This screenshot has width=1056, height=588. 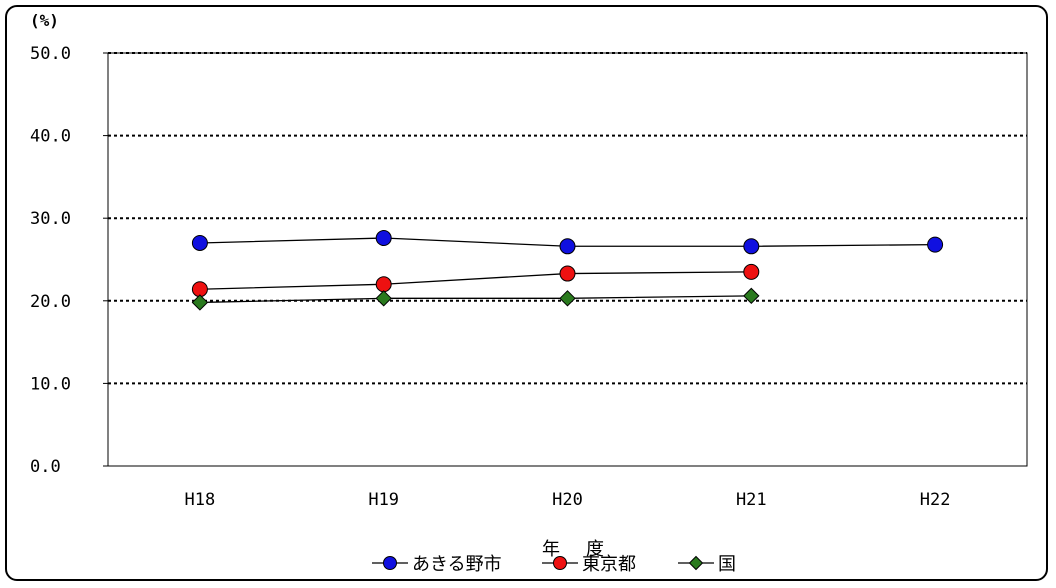 What do you see at coordinates (50, 54) in the screenshot?
I see `y-tick-label: 50.0` at bounding box center [50, 54].